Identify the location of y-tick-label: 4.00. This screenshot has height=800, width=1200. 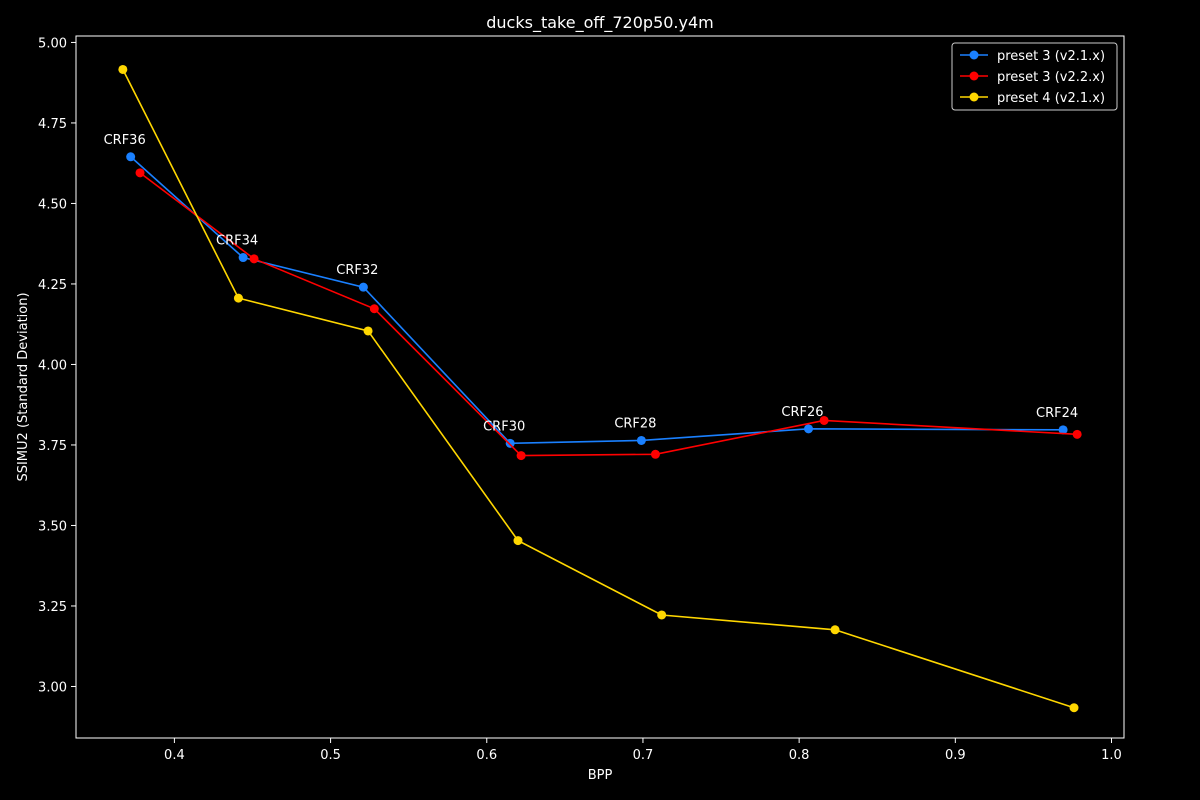
(52, 365).